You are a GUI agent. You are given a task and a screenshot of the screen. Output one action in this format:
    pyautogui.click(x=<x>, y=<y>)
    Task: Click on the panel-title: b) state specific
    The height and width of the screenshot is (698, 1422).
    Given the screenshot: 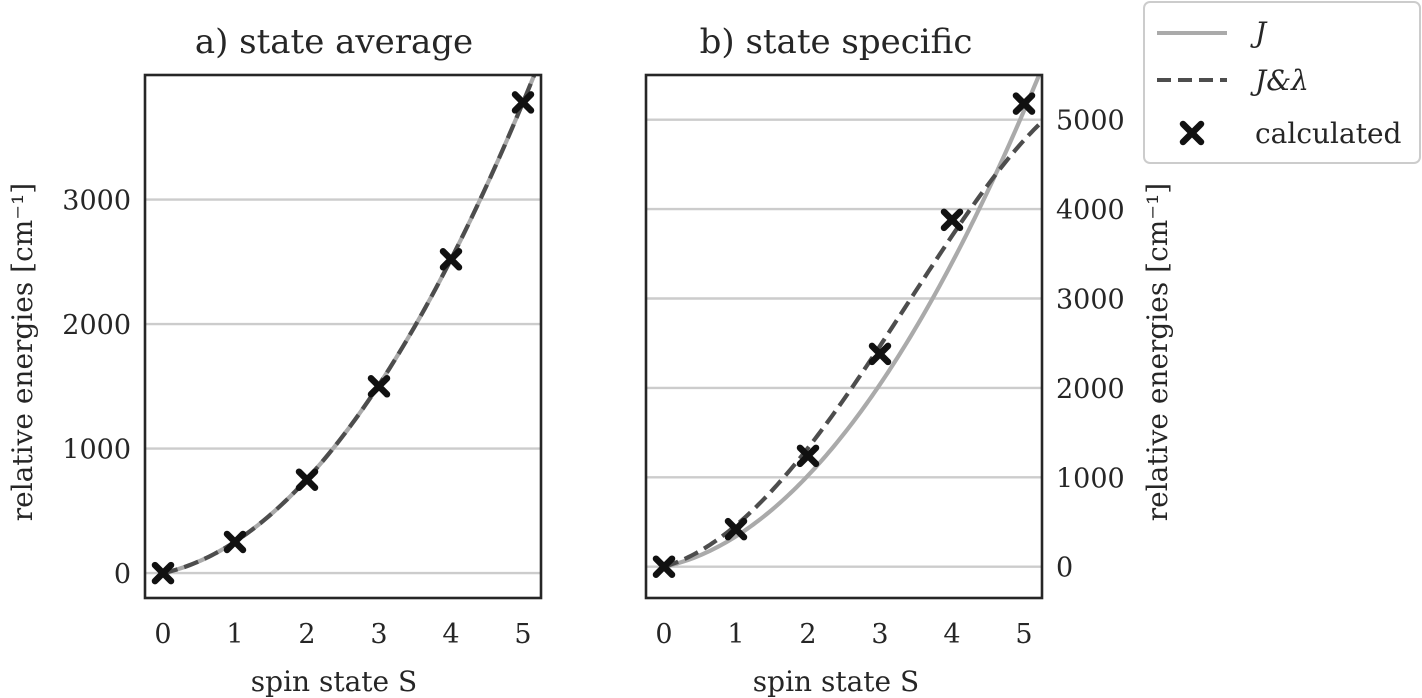 What is the action you would take?
    pyautogui.click(x=836, y=42)
    